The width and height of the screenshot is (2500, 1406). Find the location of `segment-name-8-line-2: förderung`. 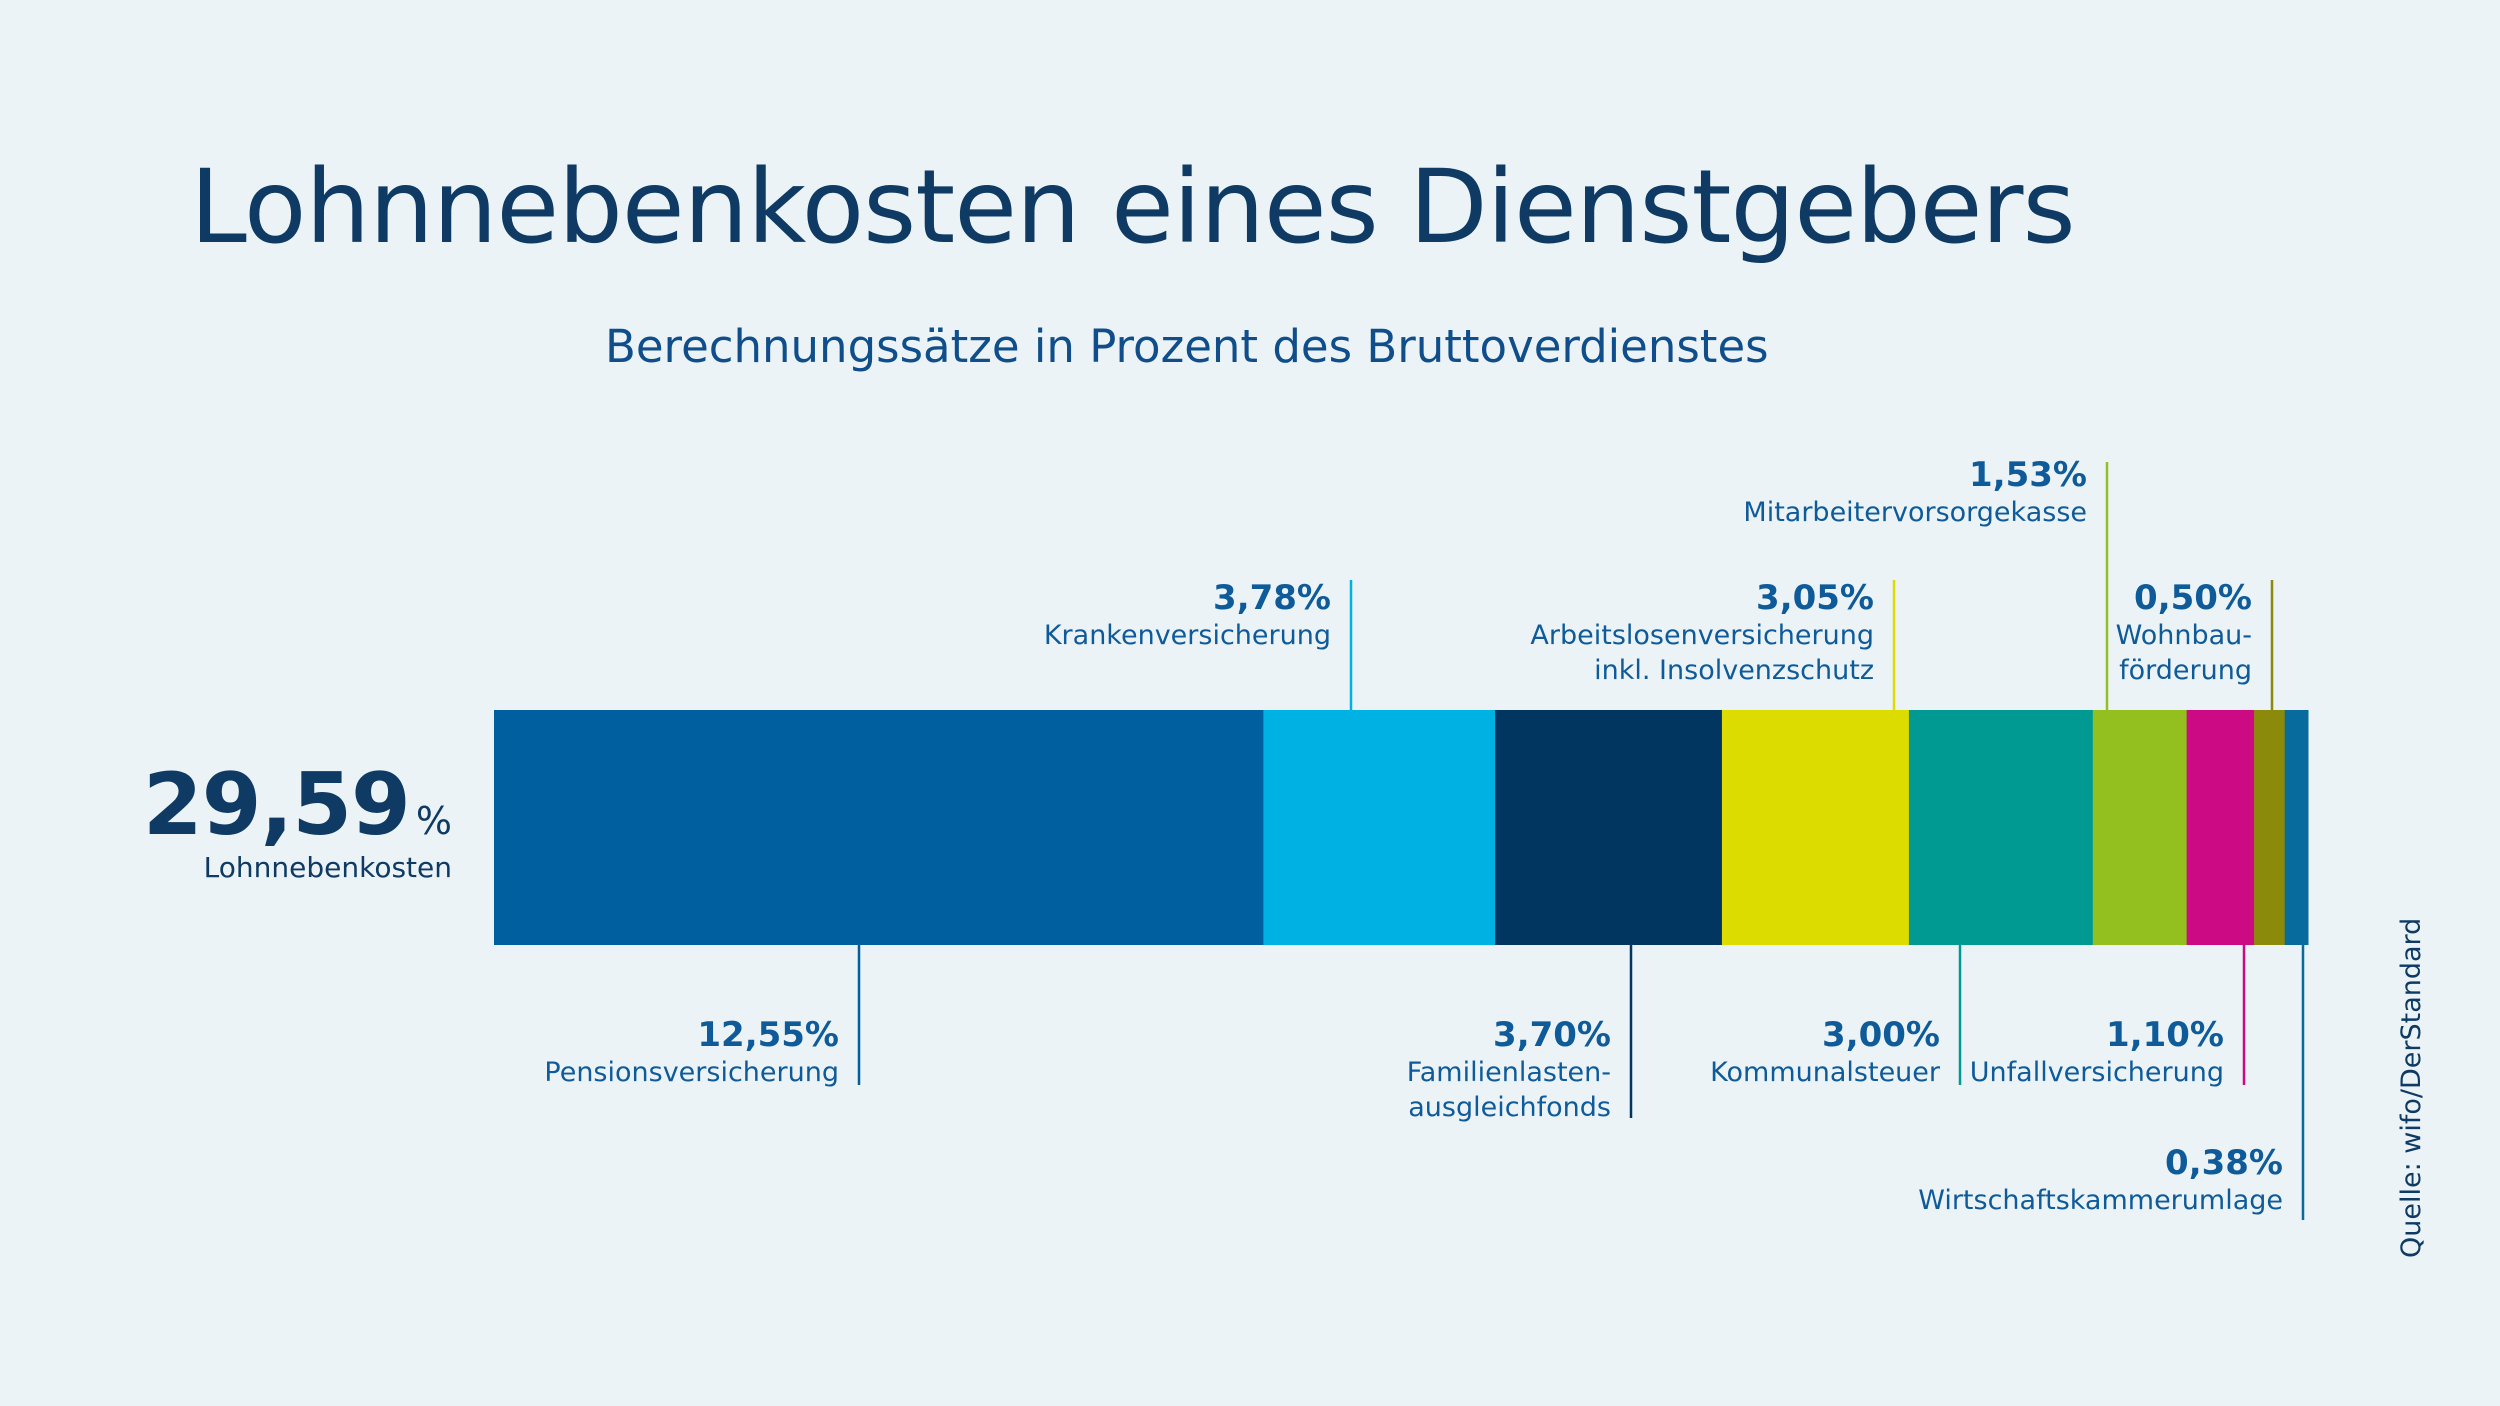

segment-name-8-line-2: förderung is located at coordinates (2185, 670).